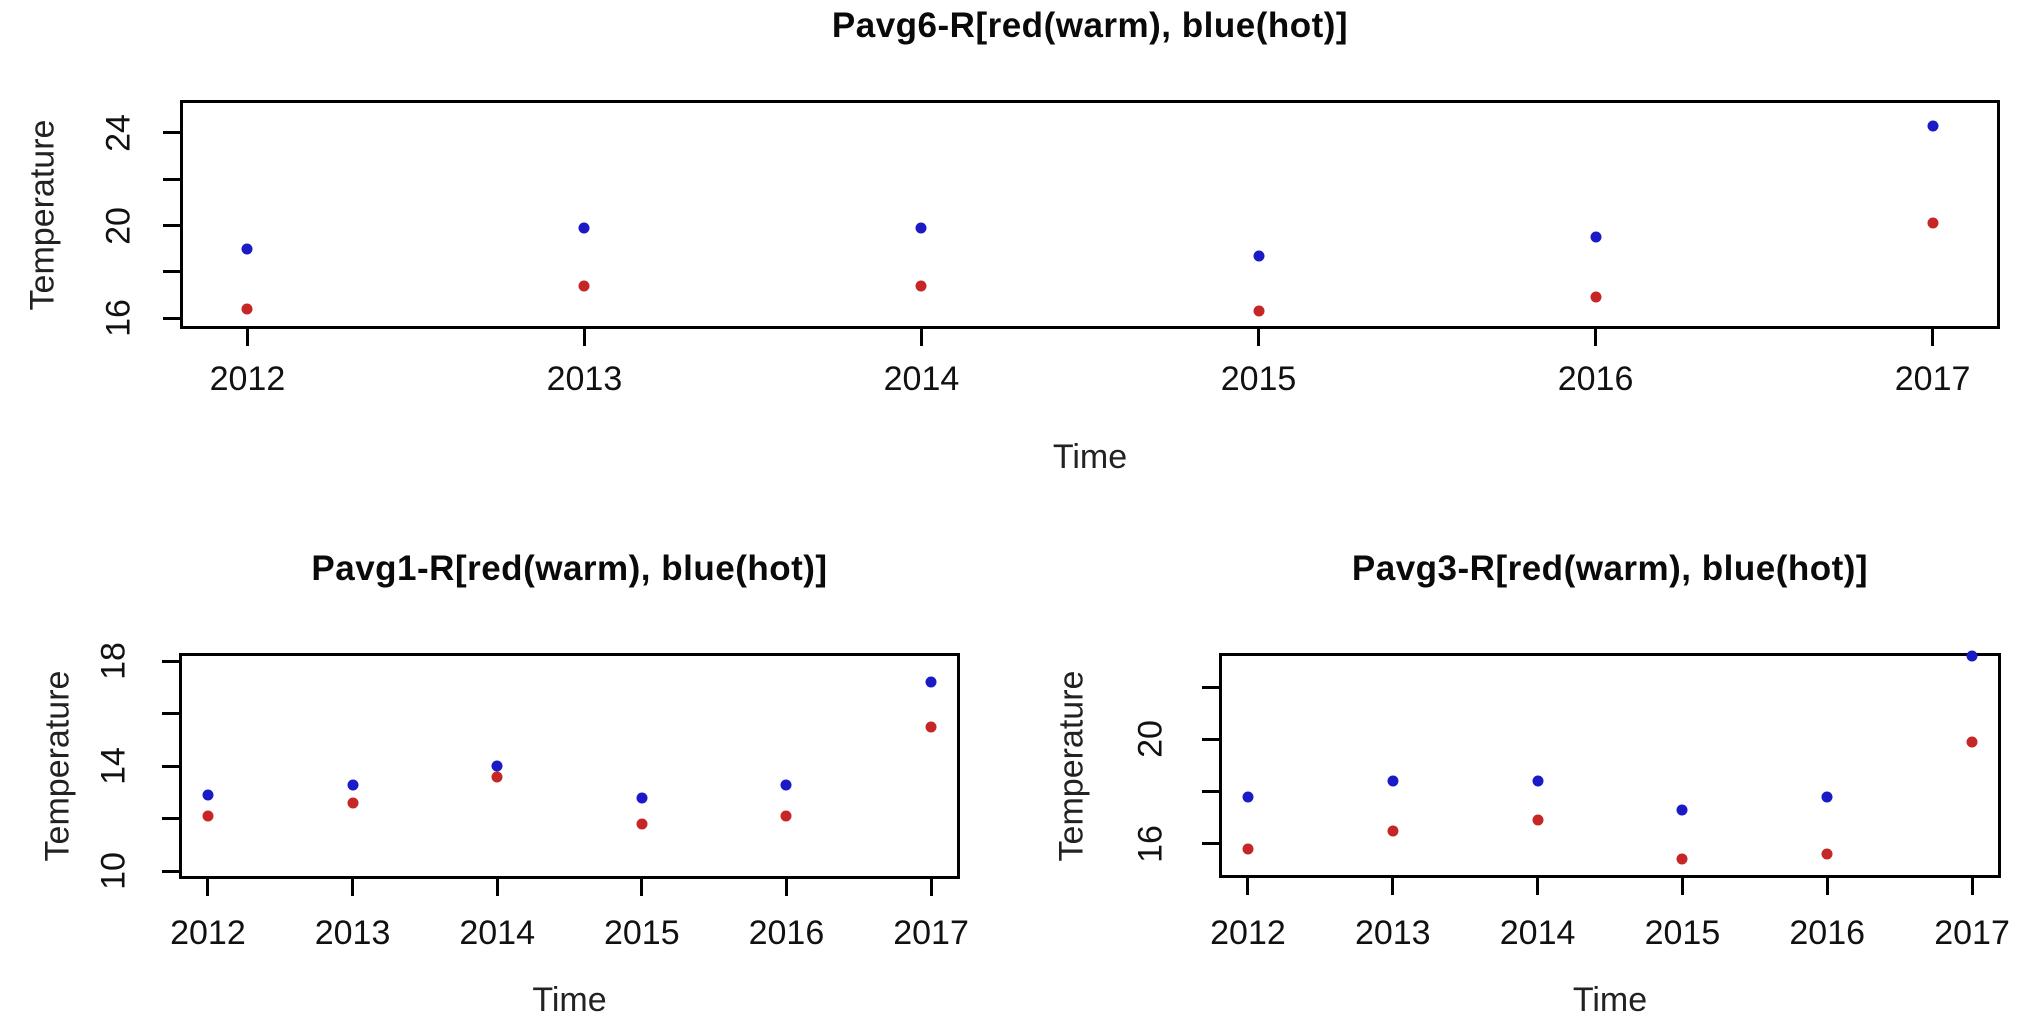  I want to click on y-tick-label: 24, so click(118, 132).